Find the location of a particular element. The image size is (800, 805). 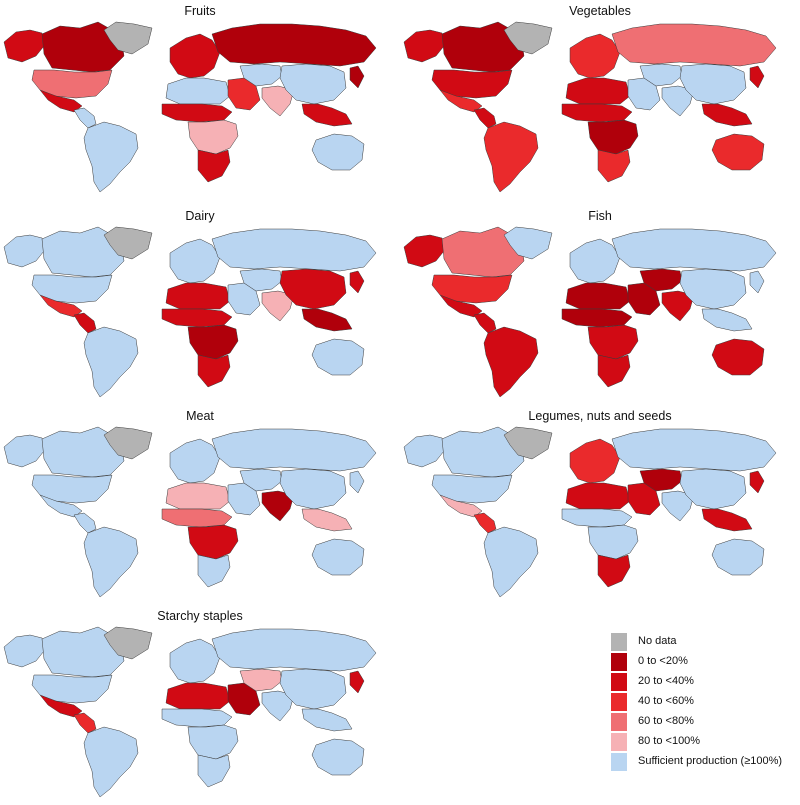

panel-title: Fish is located at coordinates (600, 216).